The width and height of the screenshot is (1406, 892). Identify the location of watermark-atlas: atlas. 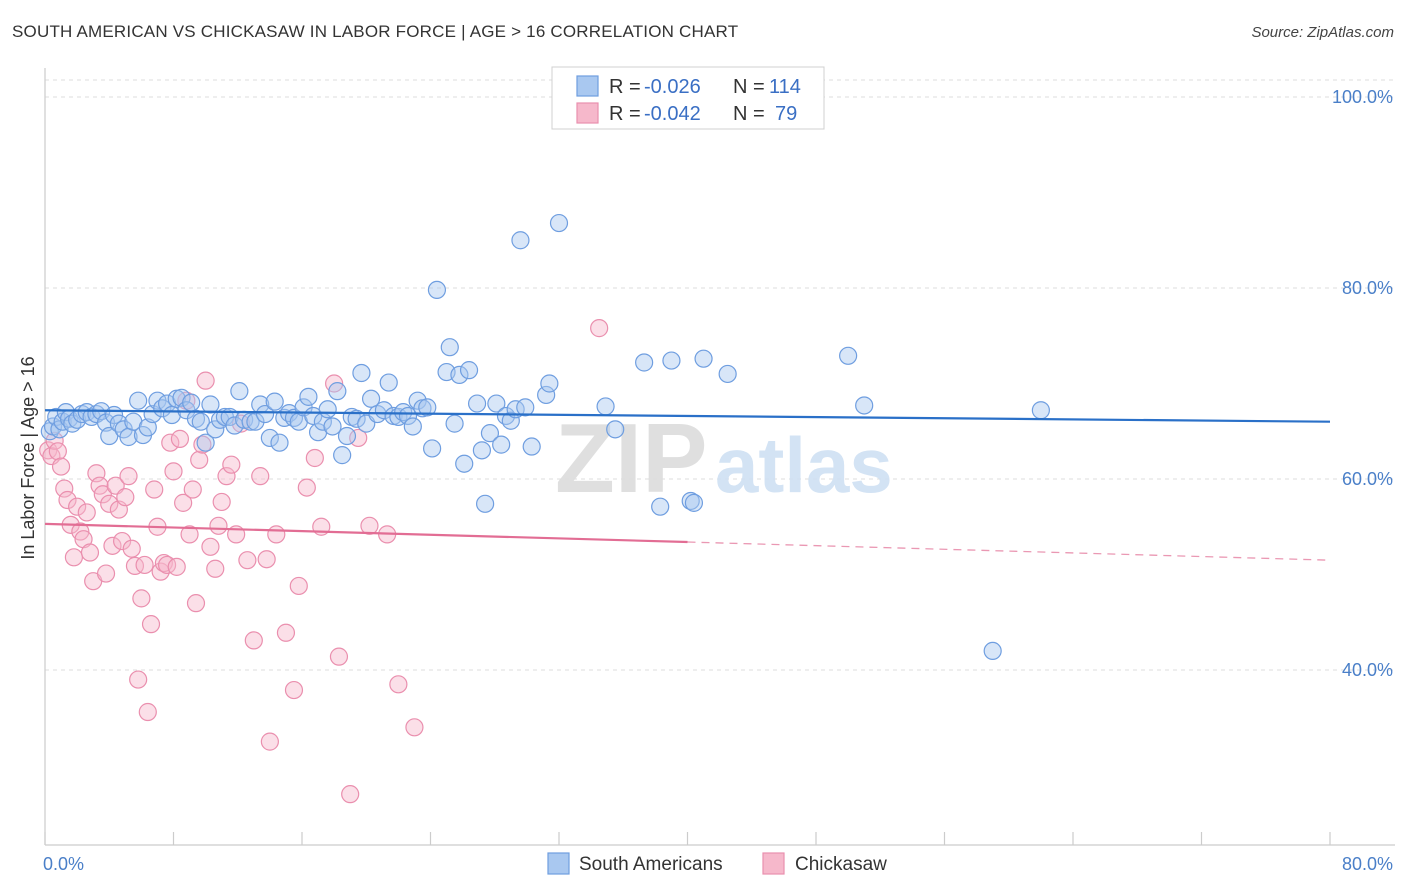
(804, 465).